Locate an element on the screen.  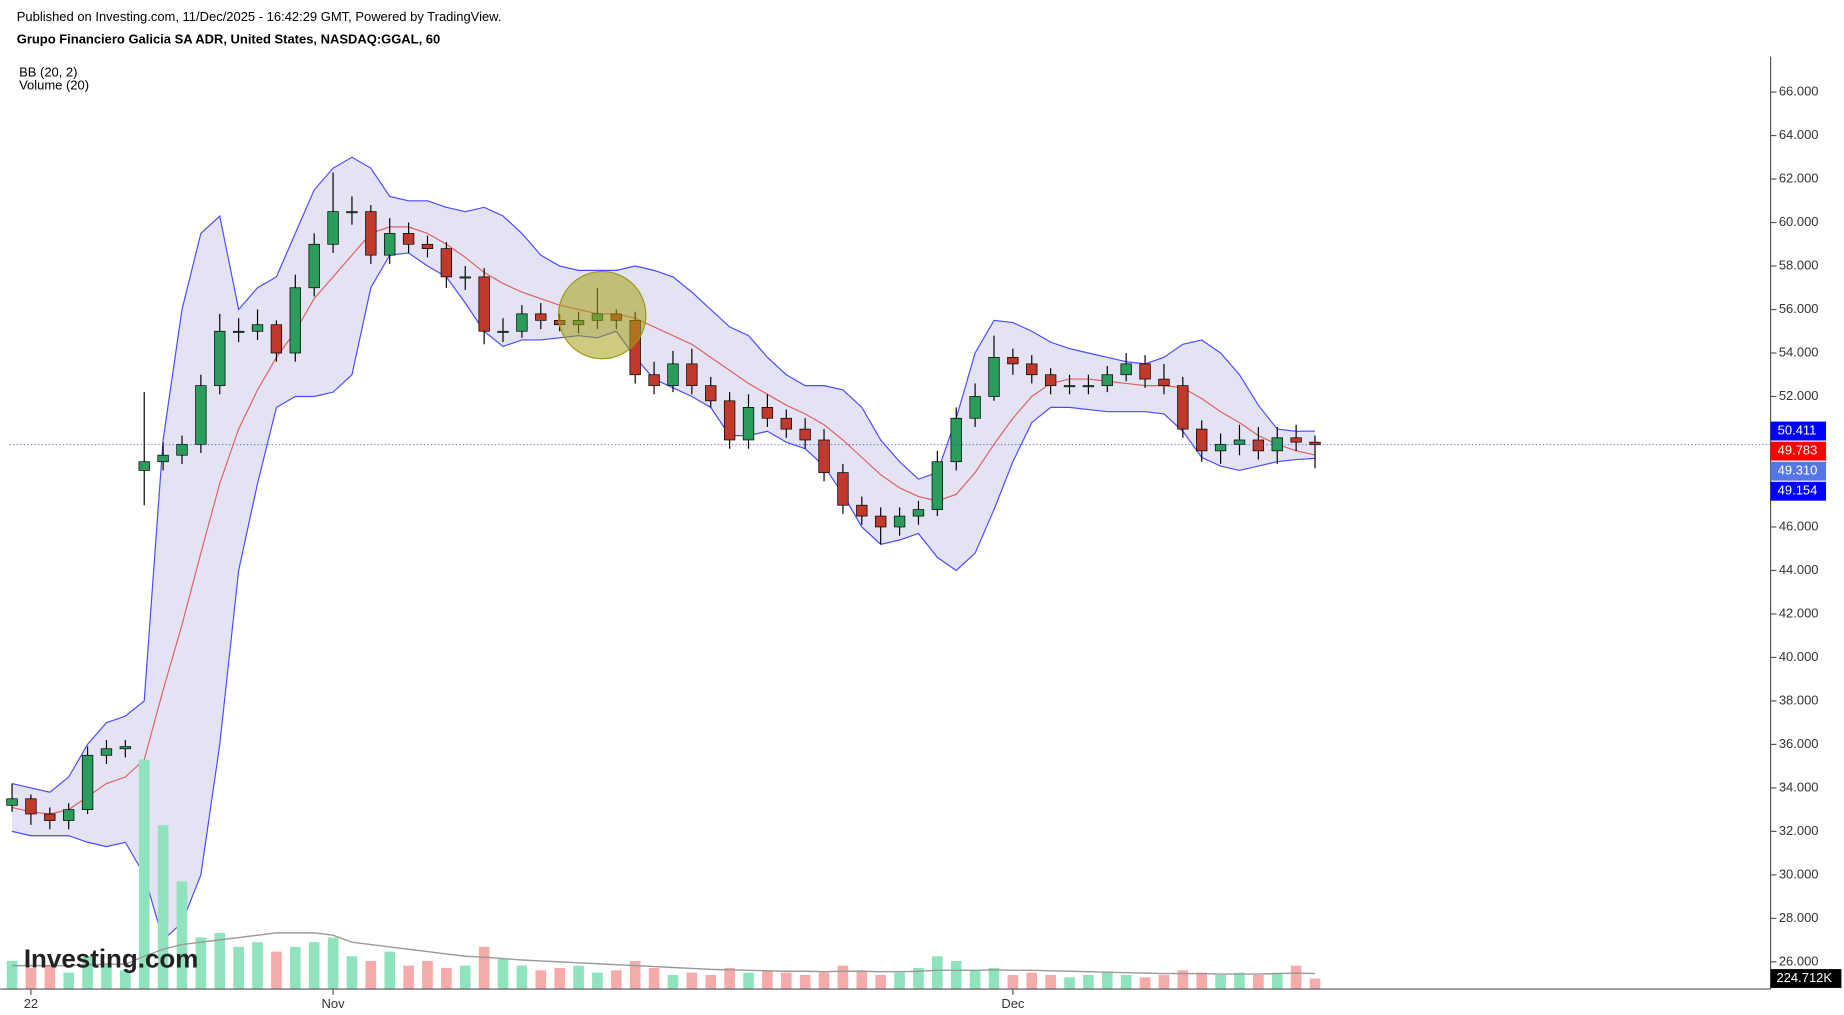
x-tick-label: Nov is located at coordinates (334, 1003).